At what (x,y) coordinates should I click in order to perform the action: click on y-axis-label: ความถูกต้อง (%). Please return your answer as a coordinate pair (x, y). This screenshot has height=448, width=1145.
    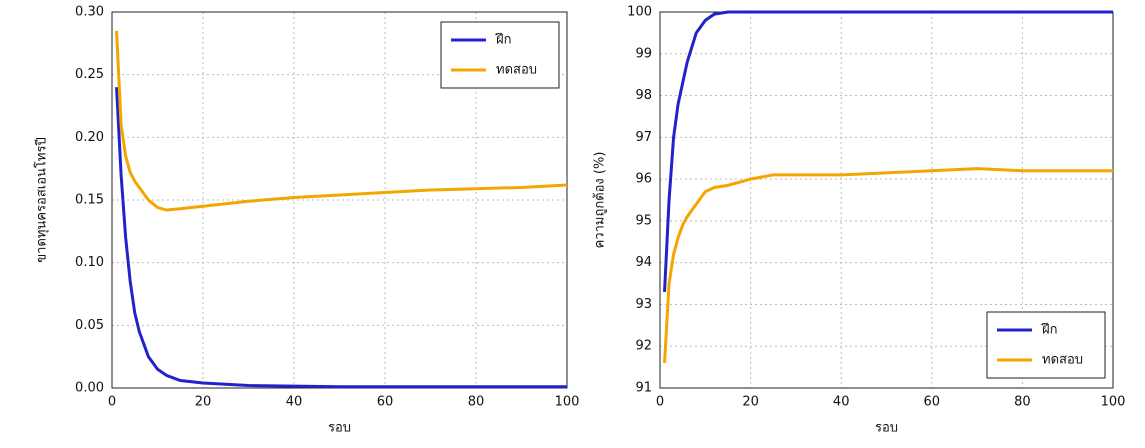
    Looking at the image, I should click on (600, 200).